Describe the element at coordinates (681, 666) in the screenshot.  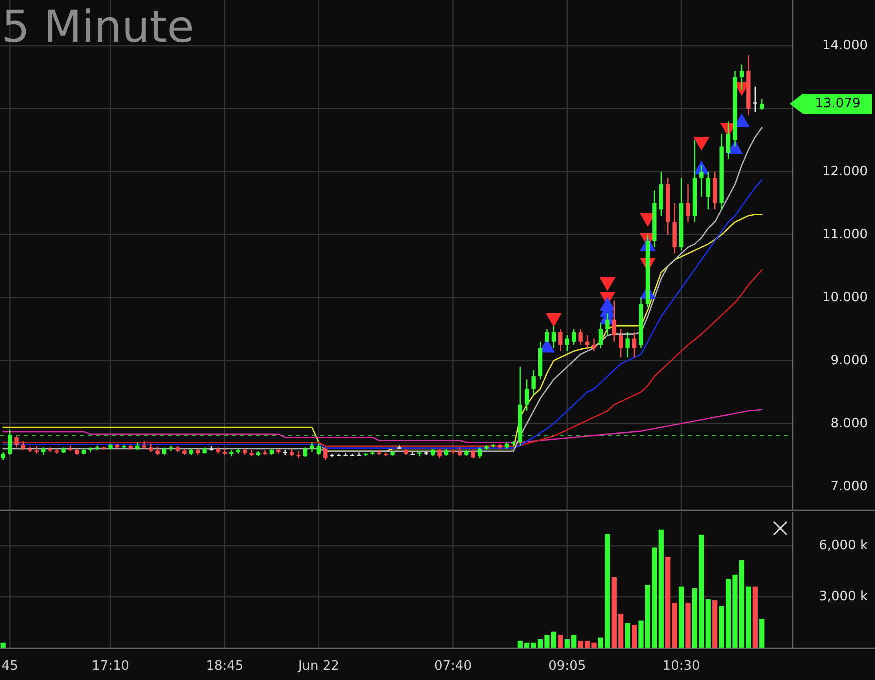
I see `x-tick-label: 10:30` at that location.